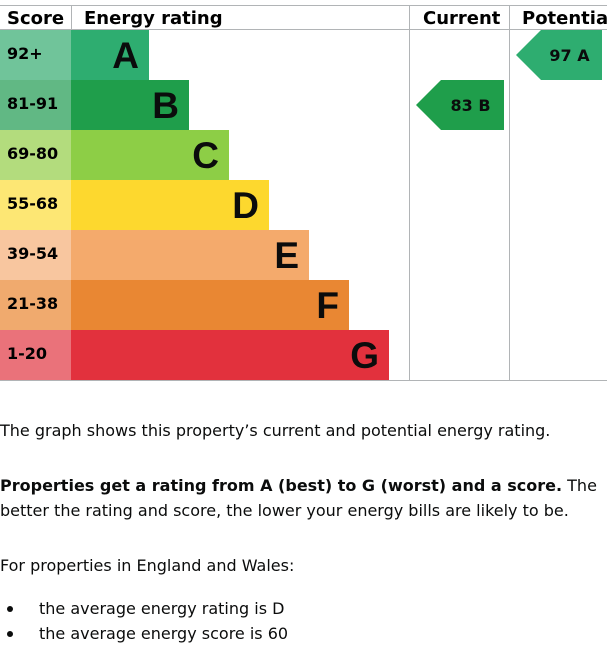 The height and width of the screenshot is (653, 607). Describe the element at coordinates (35, 18) in the screenshot. I see `header-score: Score` at that location.